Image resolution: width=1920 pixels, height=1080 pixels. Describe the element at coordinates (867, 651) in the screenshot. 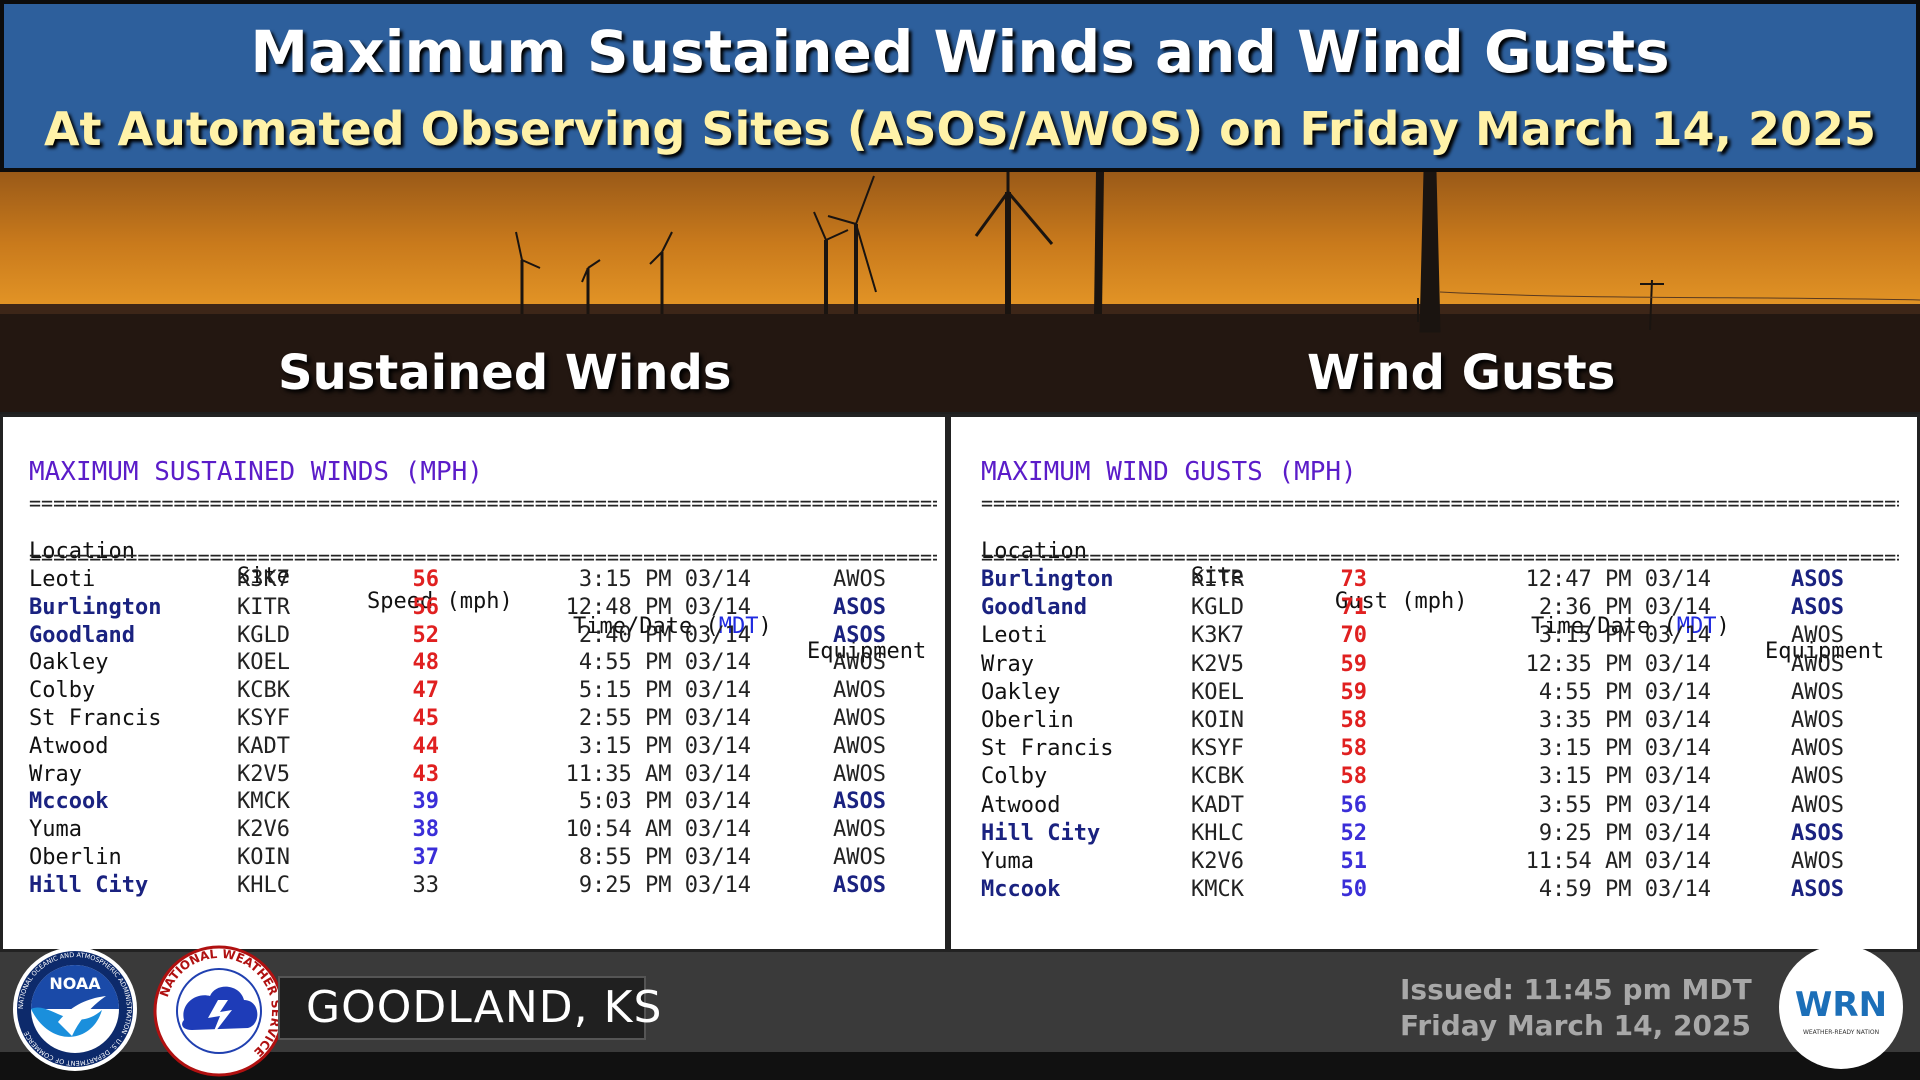

I see `header-equipment: Equipment` at that location.